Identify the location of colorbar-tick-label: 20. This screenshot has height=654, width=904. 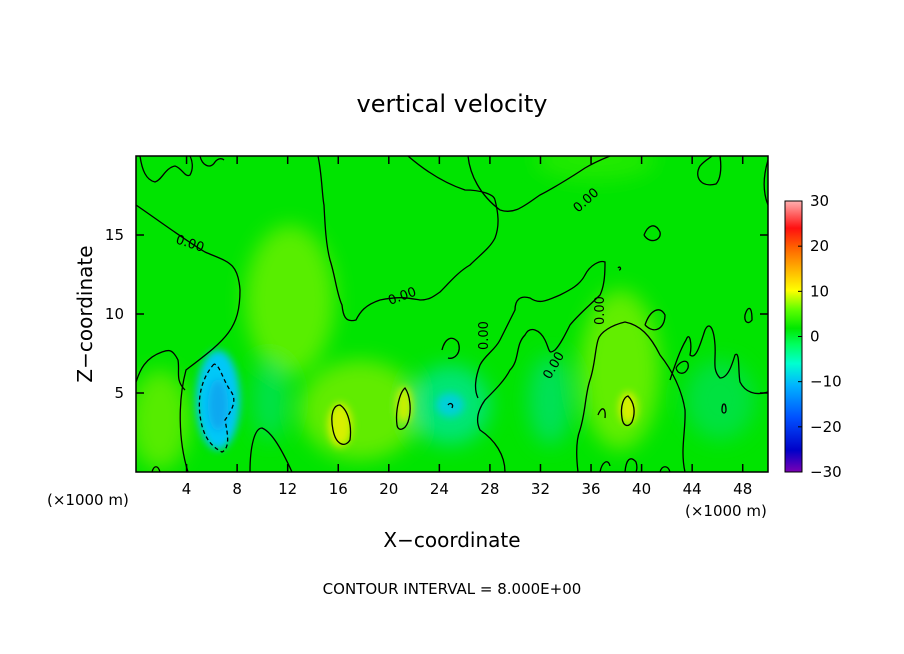
(819, 246).